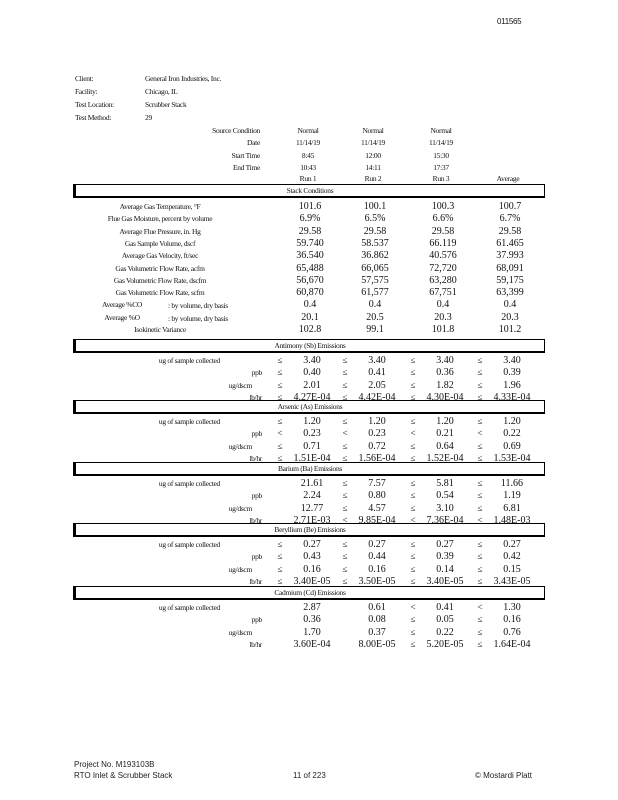 This screenshot has height=800, width=618. I want to click on stack-value: 100.1, so click(375, 206).